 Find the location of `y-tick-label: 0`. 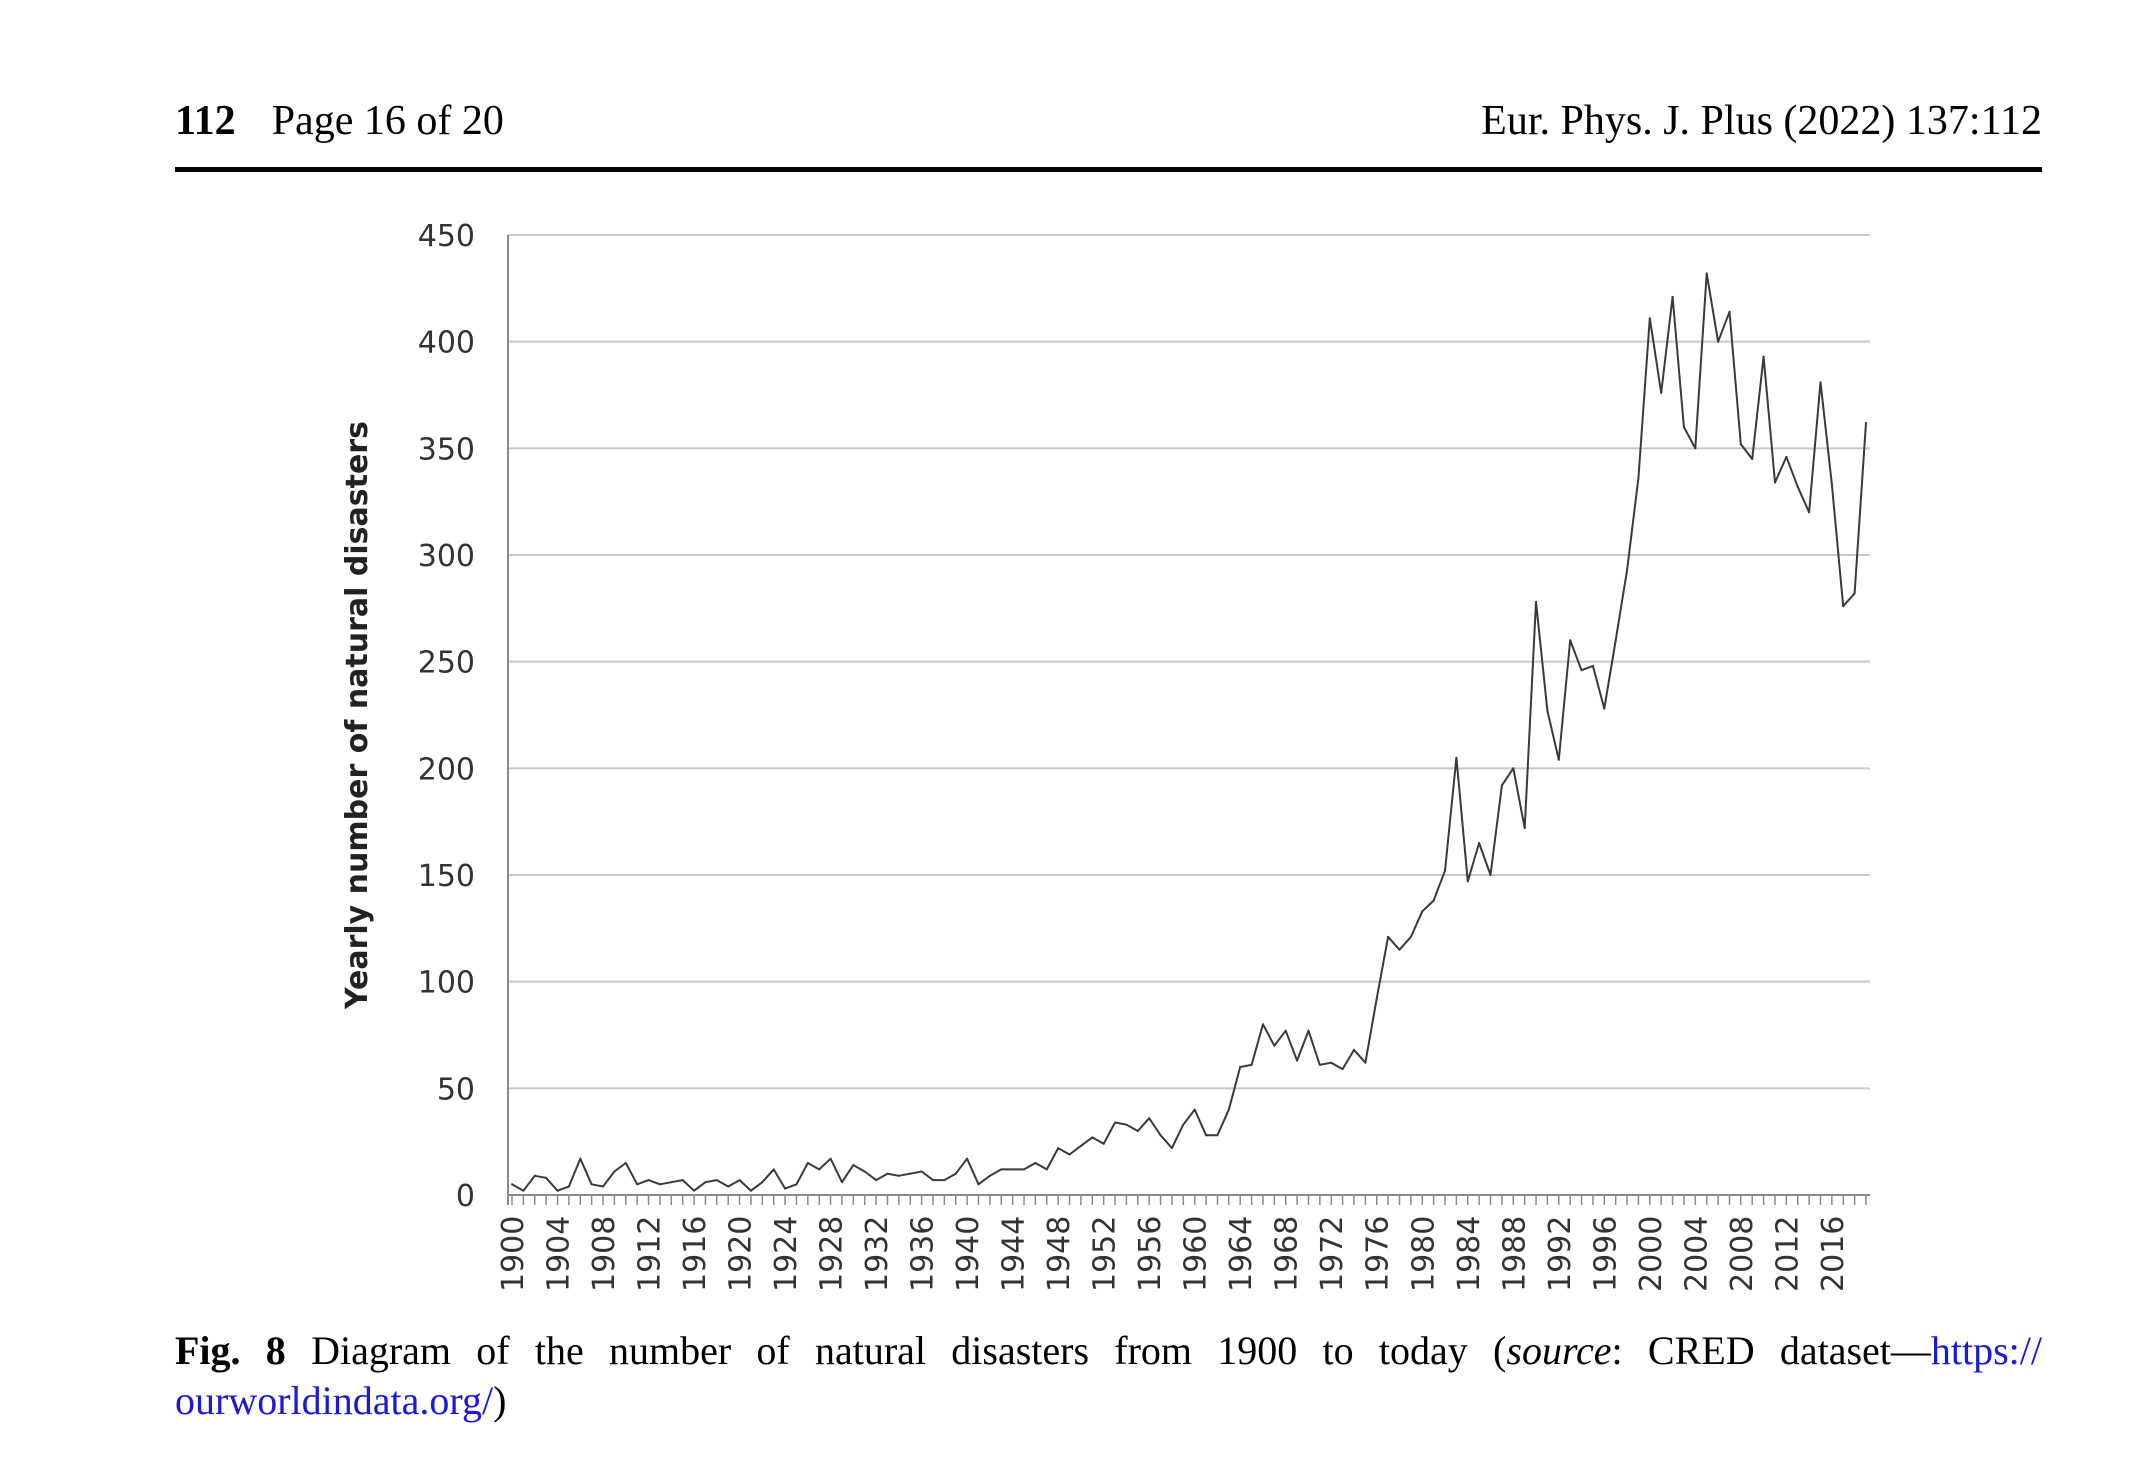

y-tick-label: 0 is located at coordinates (465, 1196).